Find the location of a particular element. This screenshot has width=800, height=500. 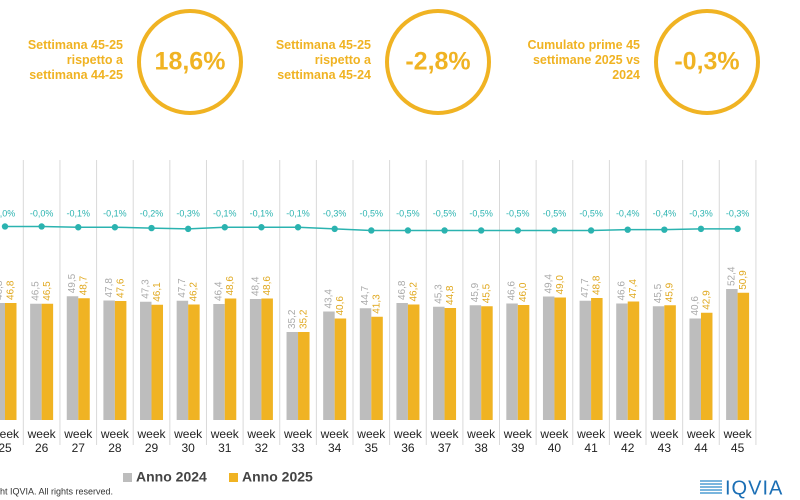

logo: IQVIA is located at coordinates (754, 488).